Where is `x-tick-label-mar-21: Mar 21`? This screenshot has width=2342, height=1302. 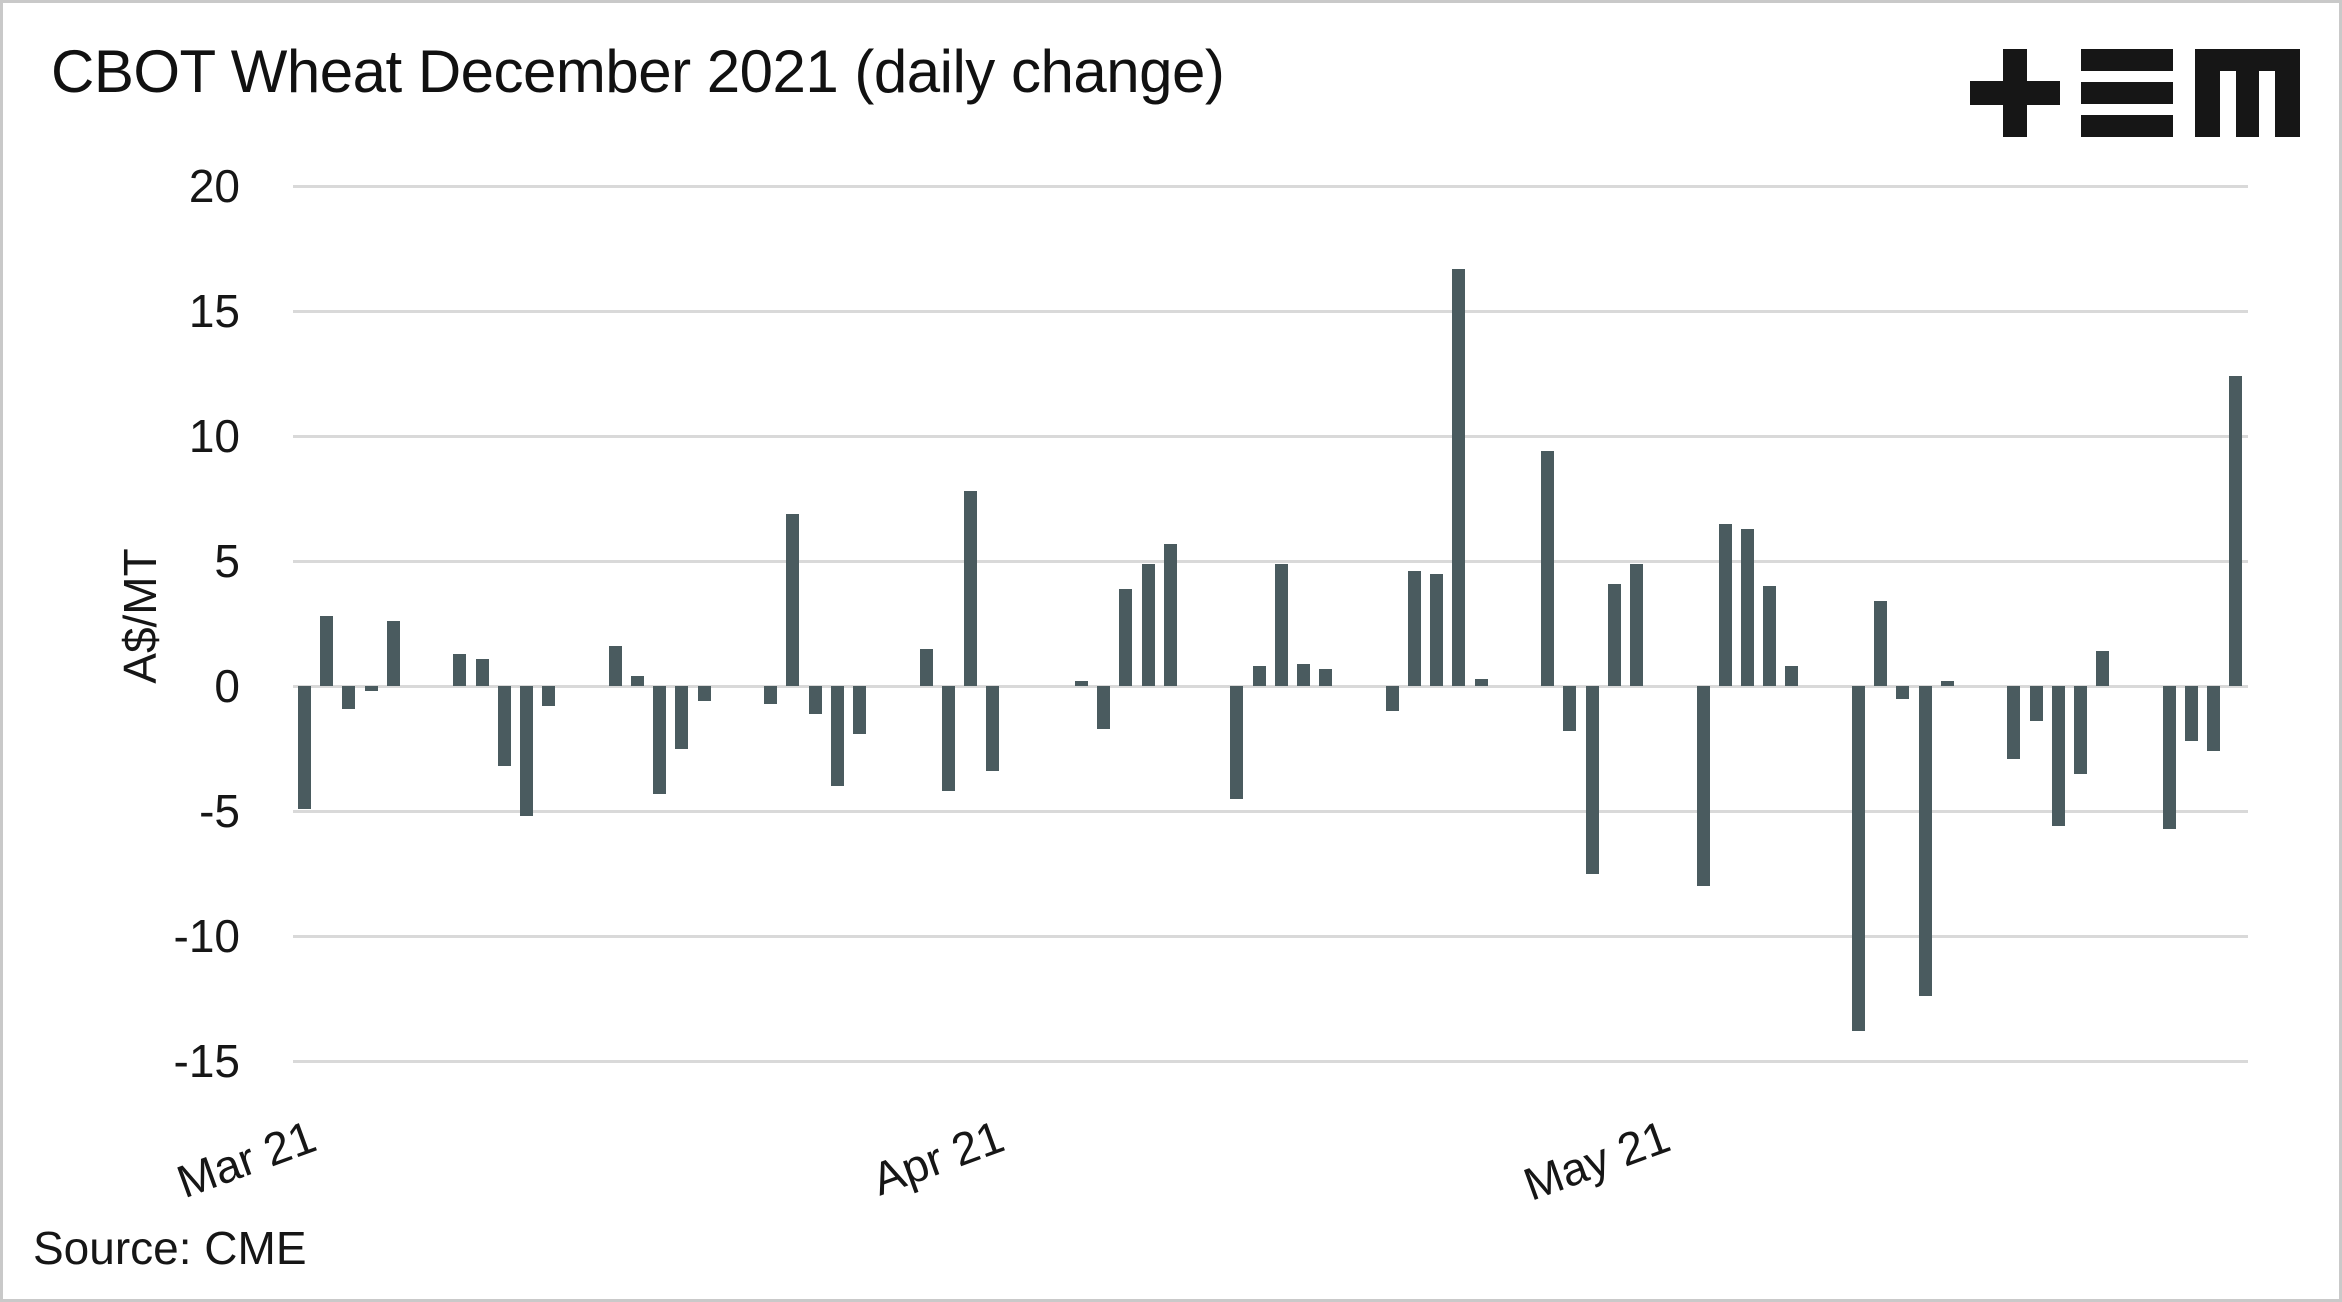
x-tick-label-mar-21: Mar 21 is located at coordinates (245, 1159).